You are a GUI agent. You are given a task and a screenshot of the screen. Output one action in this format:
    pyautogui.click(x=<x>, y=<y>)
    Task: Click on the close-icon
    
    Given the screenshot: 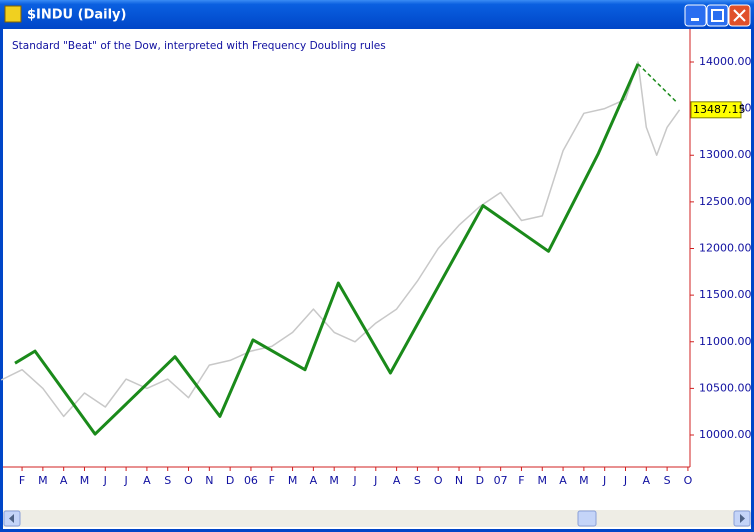 What is the action you would take?
    pyautogui.click(x=739, y=15)
    